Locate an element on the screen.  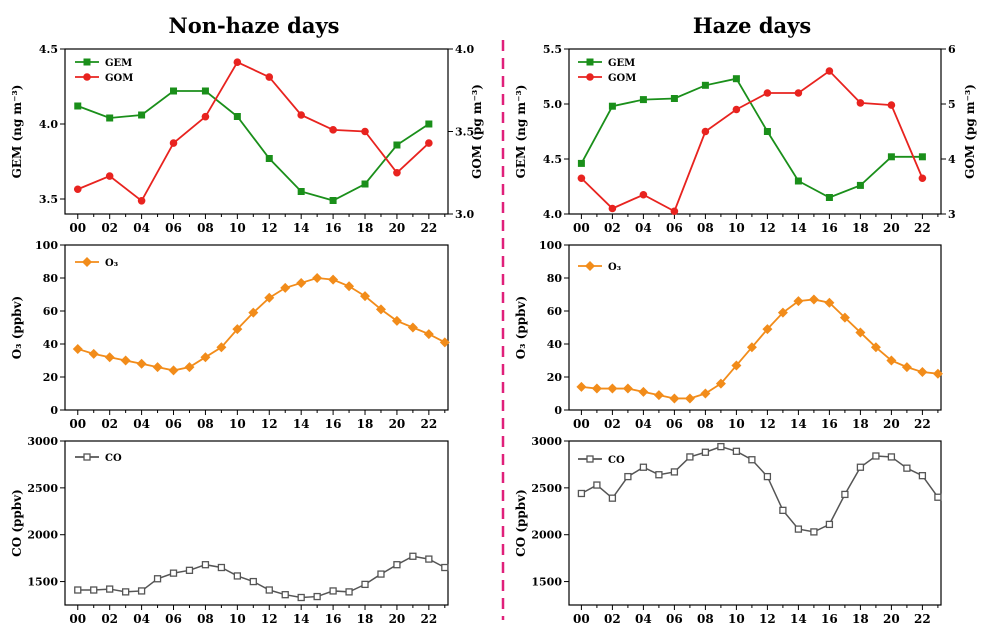
nonhaze-co-xtick-label-3: 06 is located at coordinates (173, 617).